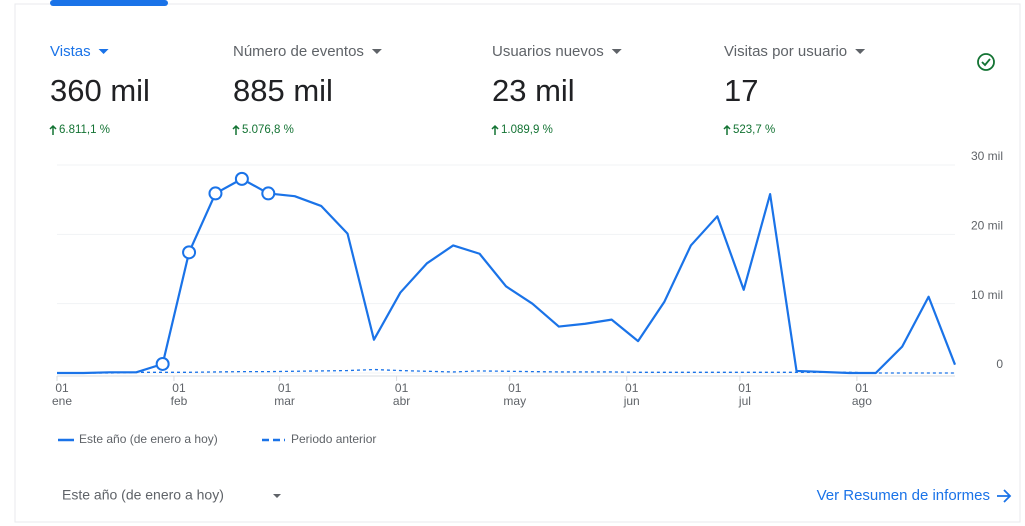  What do you see at coordinates (514, 394) in the screenshot?
I see `x-tick-label: 01 may` at bounding box center [514, 394].